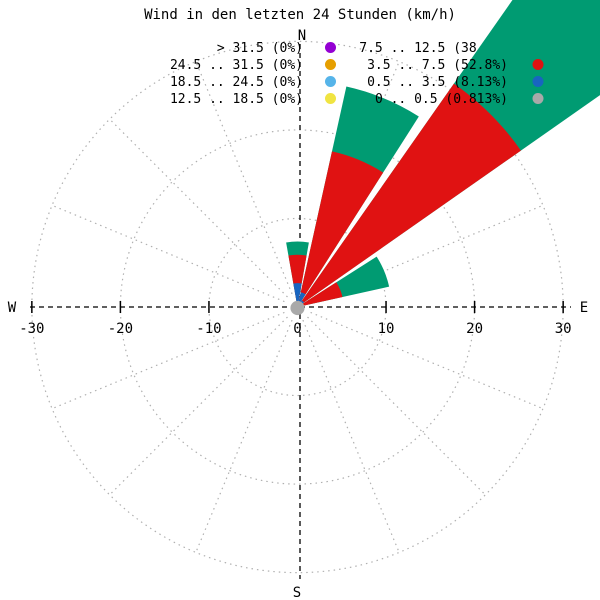 The image size is (600, 600). What do you see at coordinates (168, 253) in the screenshot?
I see `grid-spoke-292.5` at bounding box center [168, 253].